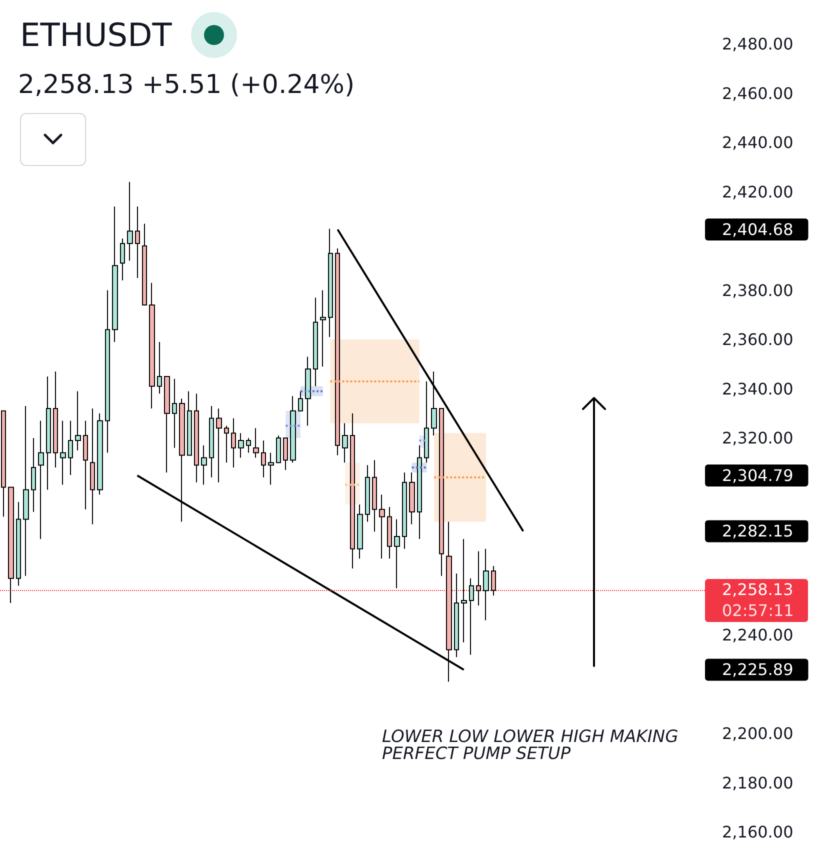 This screenshot has width=828, height=848. What do you see at coordinates (758, 142) in the screenshot?
I see `y-tick-label: 2,440.00` at bounding box center [758, 142].